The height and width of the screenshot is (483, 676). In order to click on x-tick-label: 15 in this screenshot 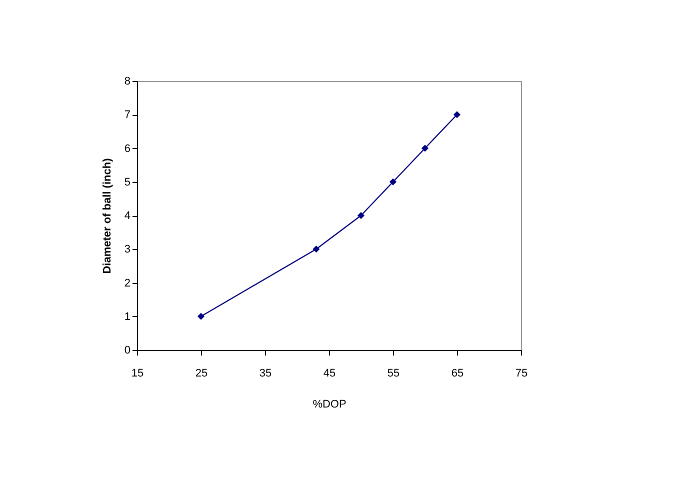, I will do `click(137, 374)`.